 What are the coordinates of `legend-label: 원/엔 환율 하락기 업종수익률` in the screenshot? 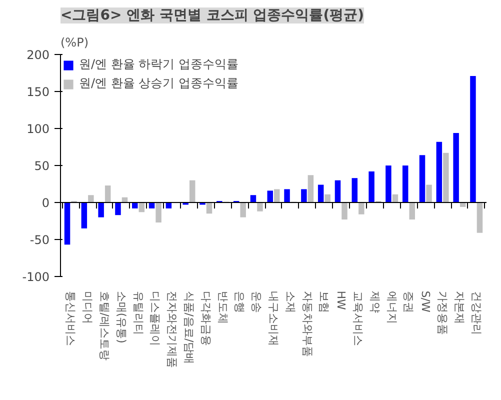 It's located at (158, 64).